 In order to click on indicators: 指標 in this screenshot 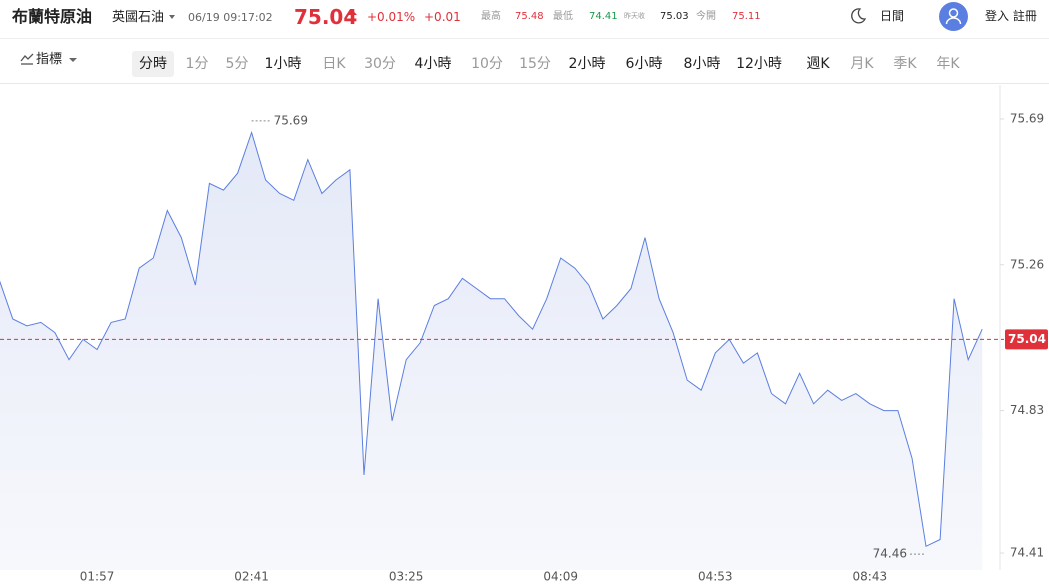, I will do `click(49, 59)`.